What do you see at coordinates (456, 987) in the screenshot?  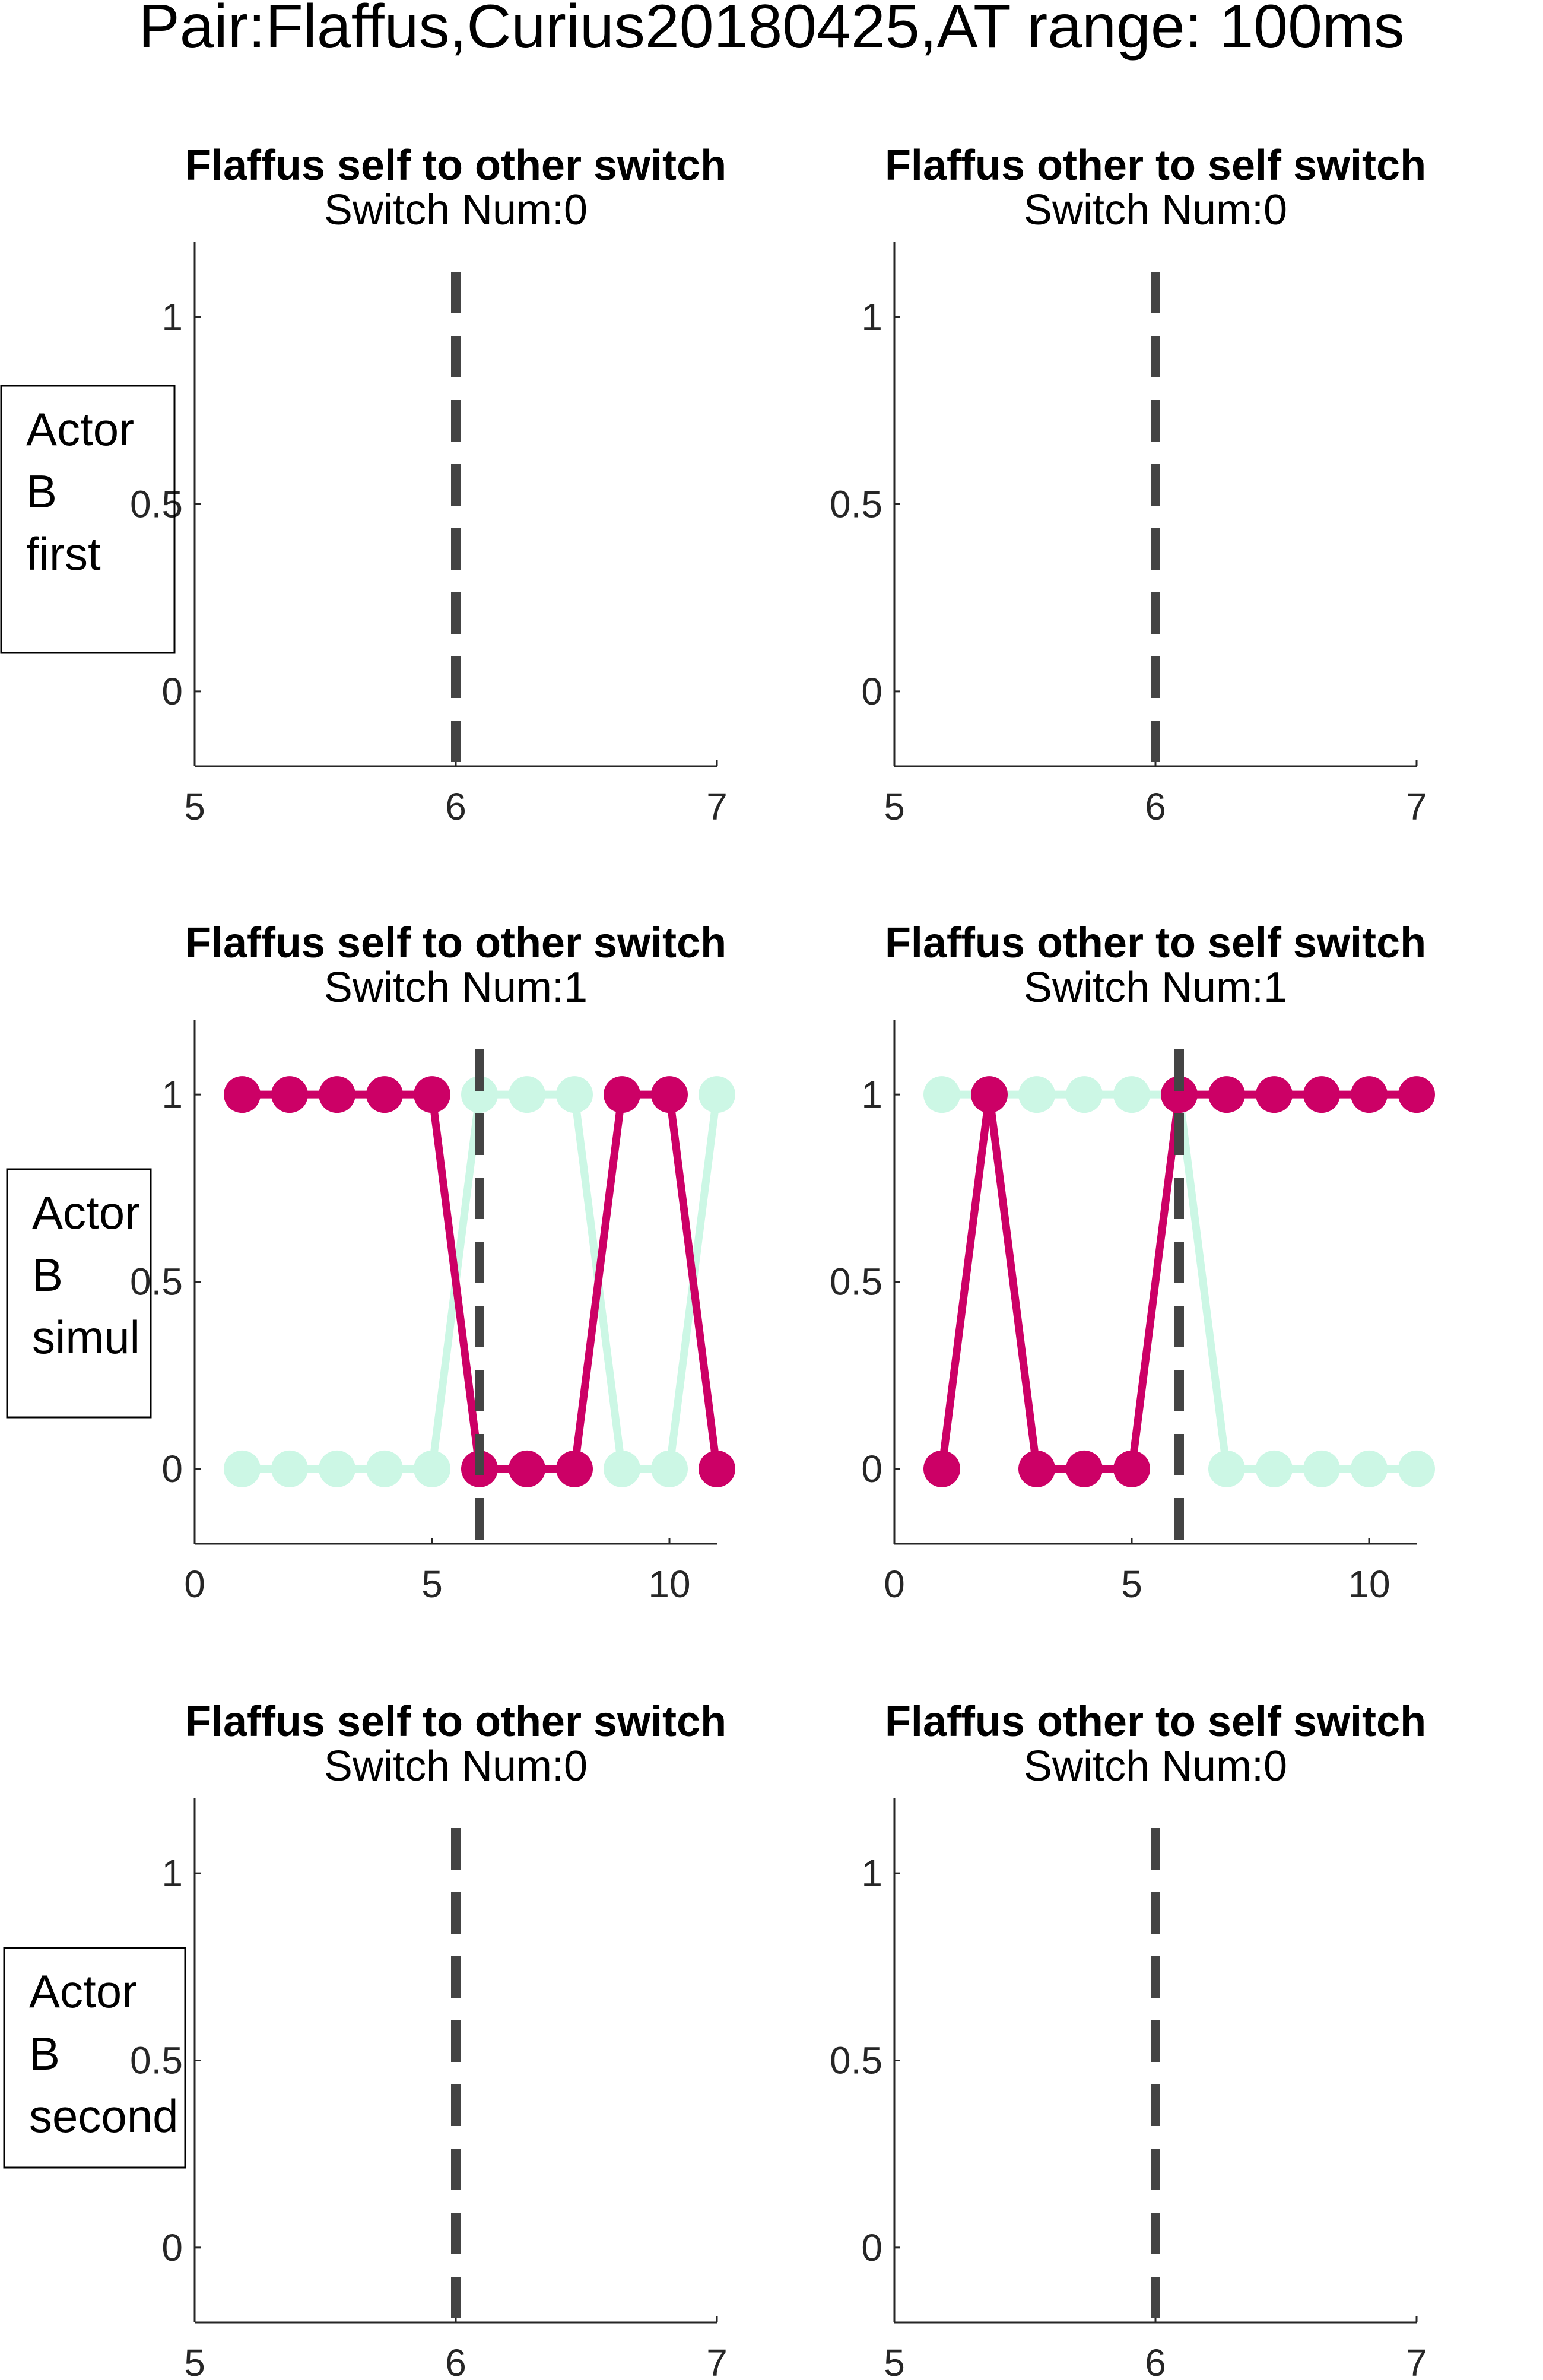 I see `panel-subtitle: Switch Num:1` at bounding box center [456, 987].